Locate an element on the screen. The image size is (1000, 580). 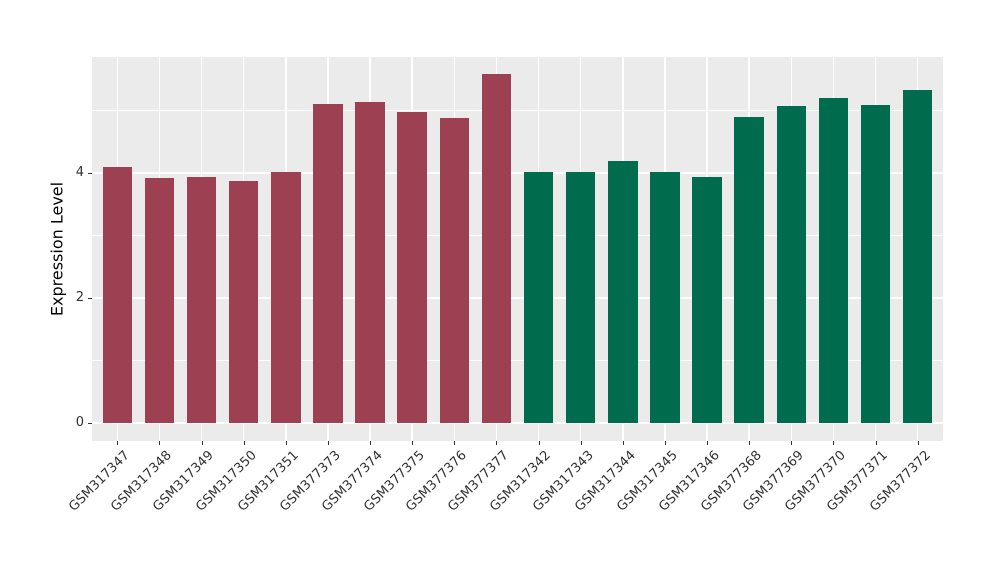
bar-GSM317351 is located at coordinates (286, 297).